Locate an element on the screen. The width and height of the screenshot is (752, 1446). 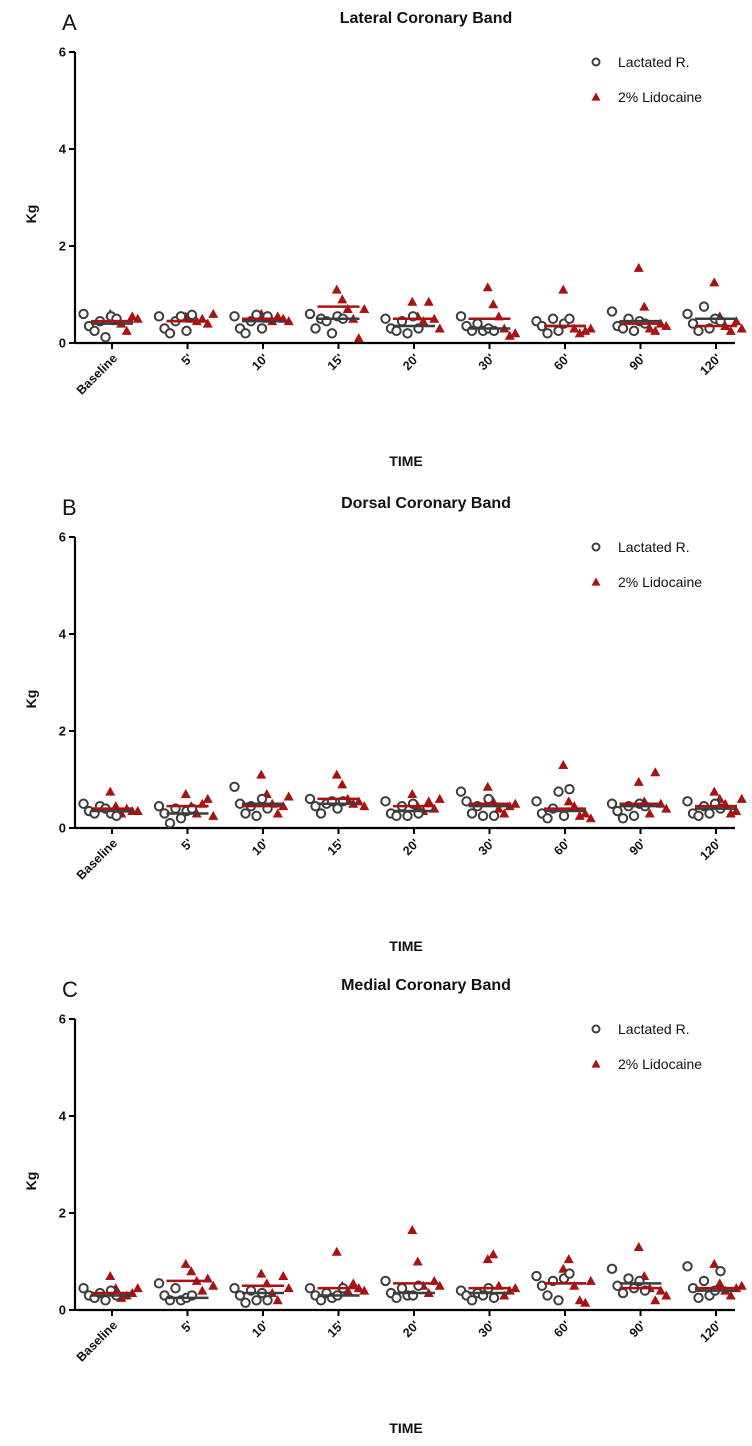
panel-title: Medial Coronary Band is located at coordinates (426, 985).